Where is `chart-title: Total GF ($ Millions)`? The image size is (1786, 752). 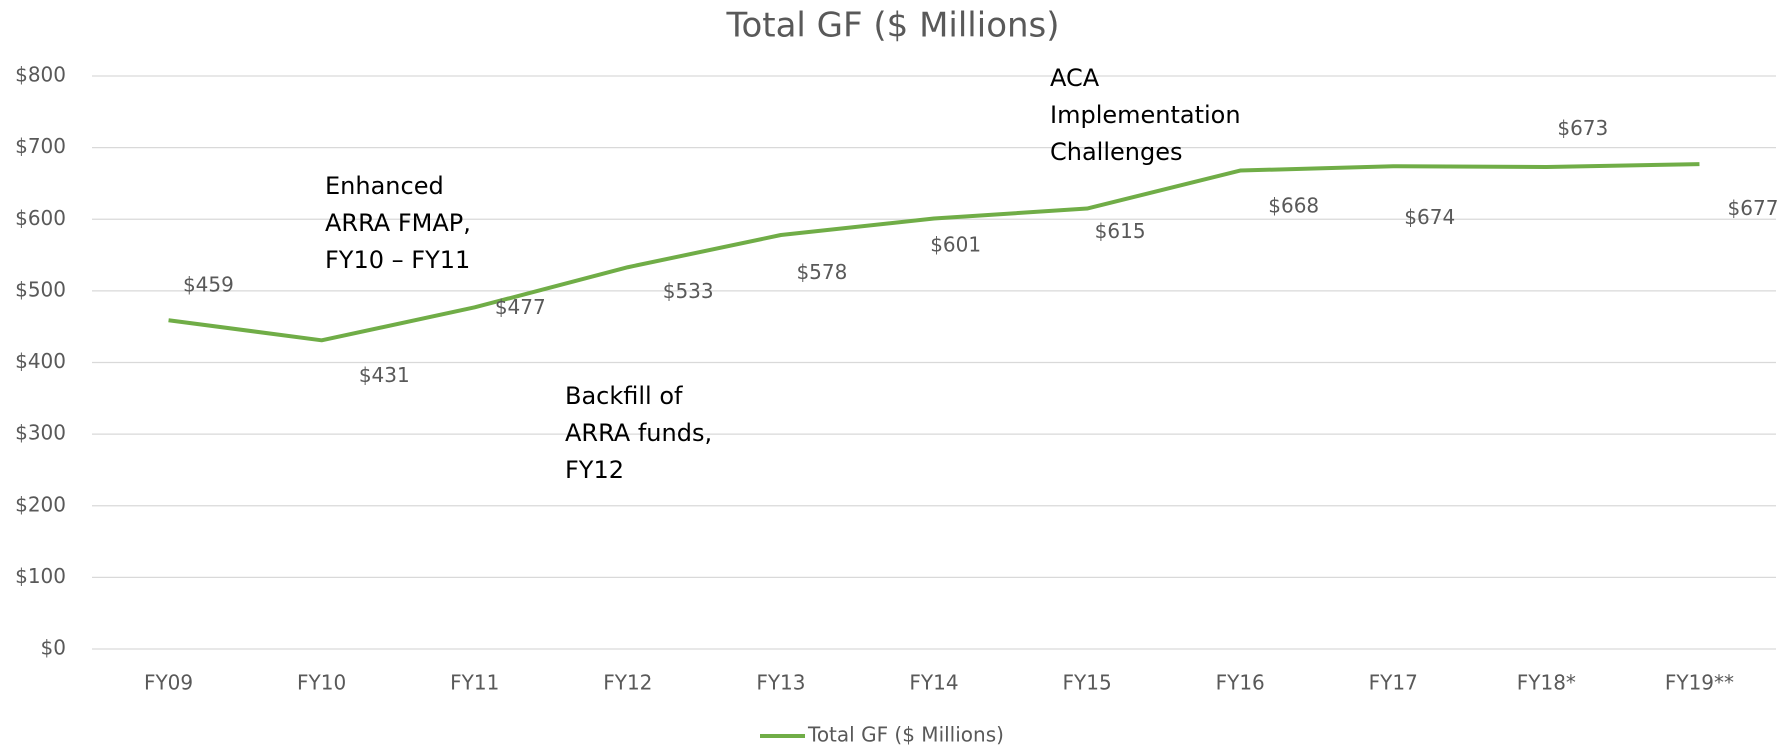 chart-title: Total GF ($ Millions) is located at coordinates (892, 26).